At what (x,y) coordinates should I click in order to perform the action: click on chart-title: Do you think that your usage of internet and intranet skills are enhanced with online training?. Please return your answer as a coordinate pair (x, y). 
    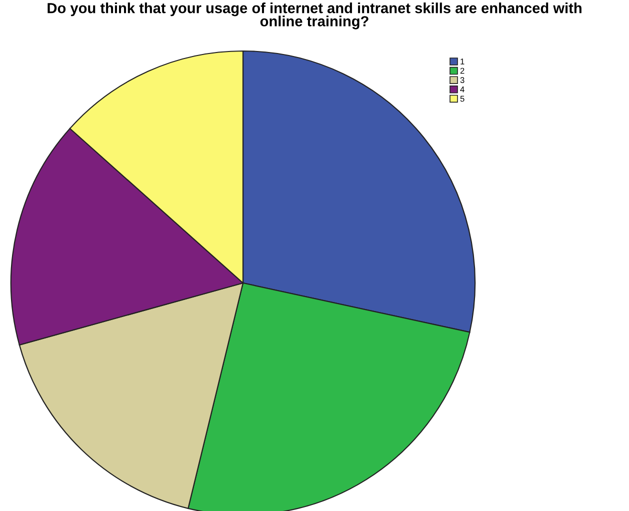
    Looking at the image, I should click on (315, 16).